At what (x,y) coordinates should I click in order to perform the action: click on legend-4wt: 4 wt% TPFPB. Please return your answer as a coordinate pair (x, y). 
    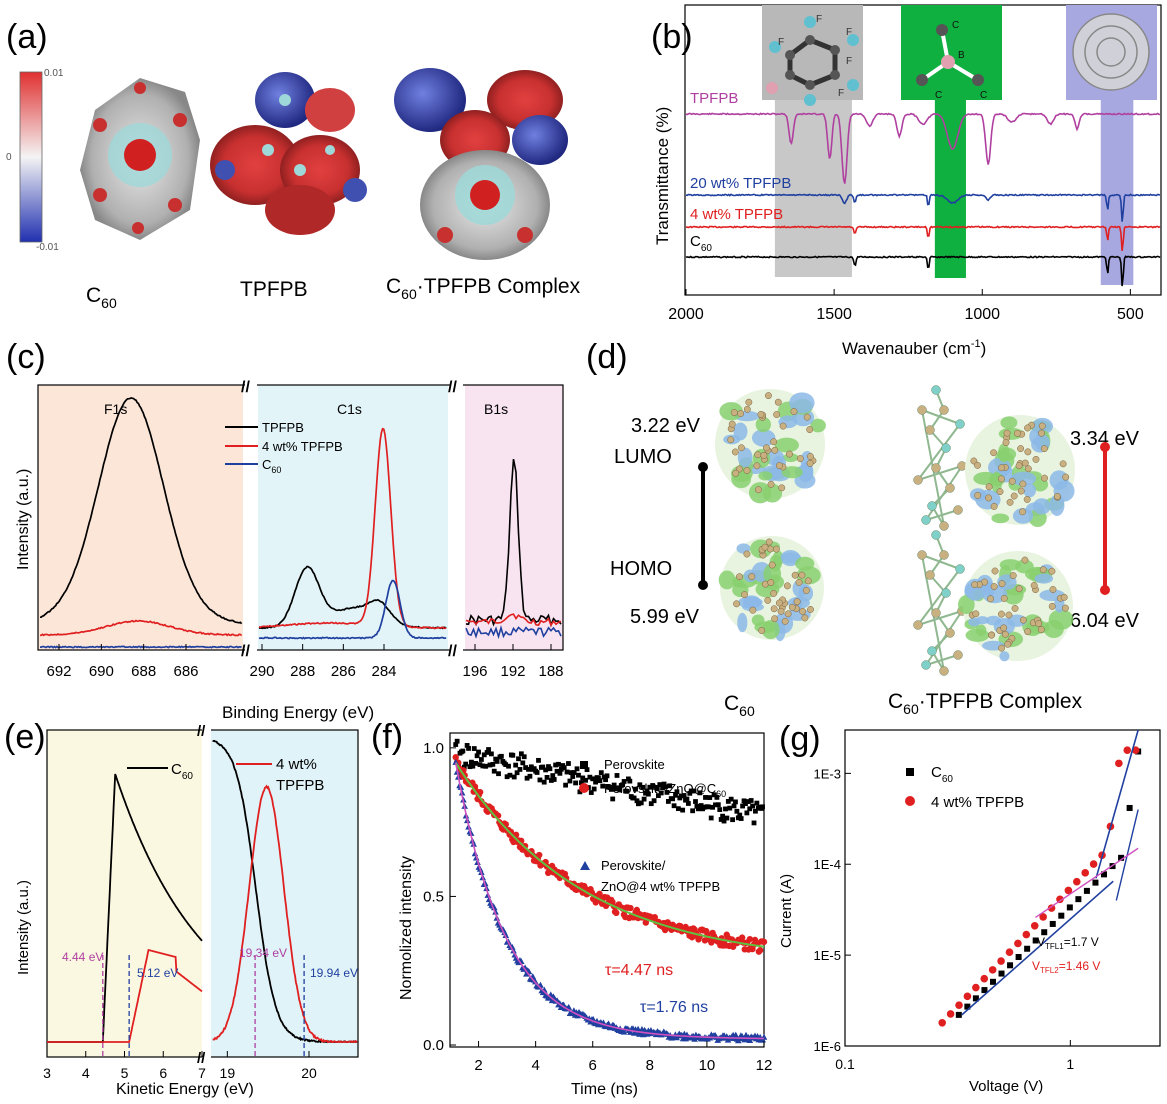
    Looking at the image, I should click on (302, 446).